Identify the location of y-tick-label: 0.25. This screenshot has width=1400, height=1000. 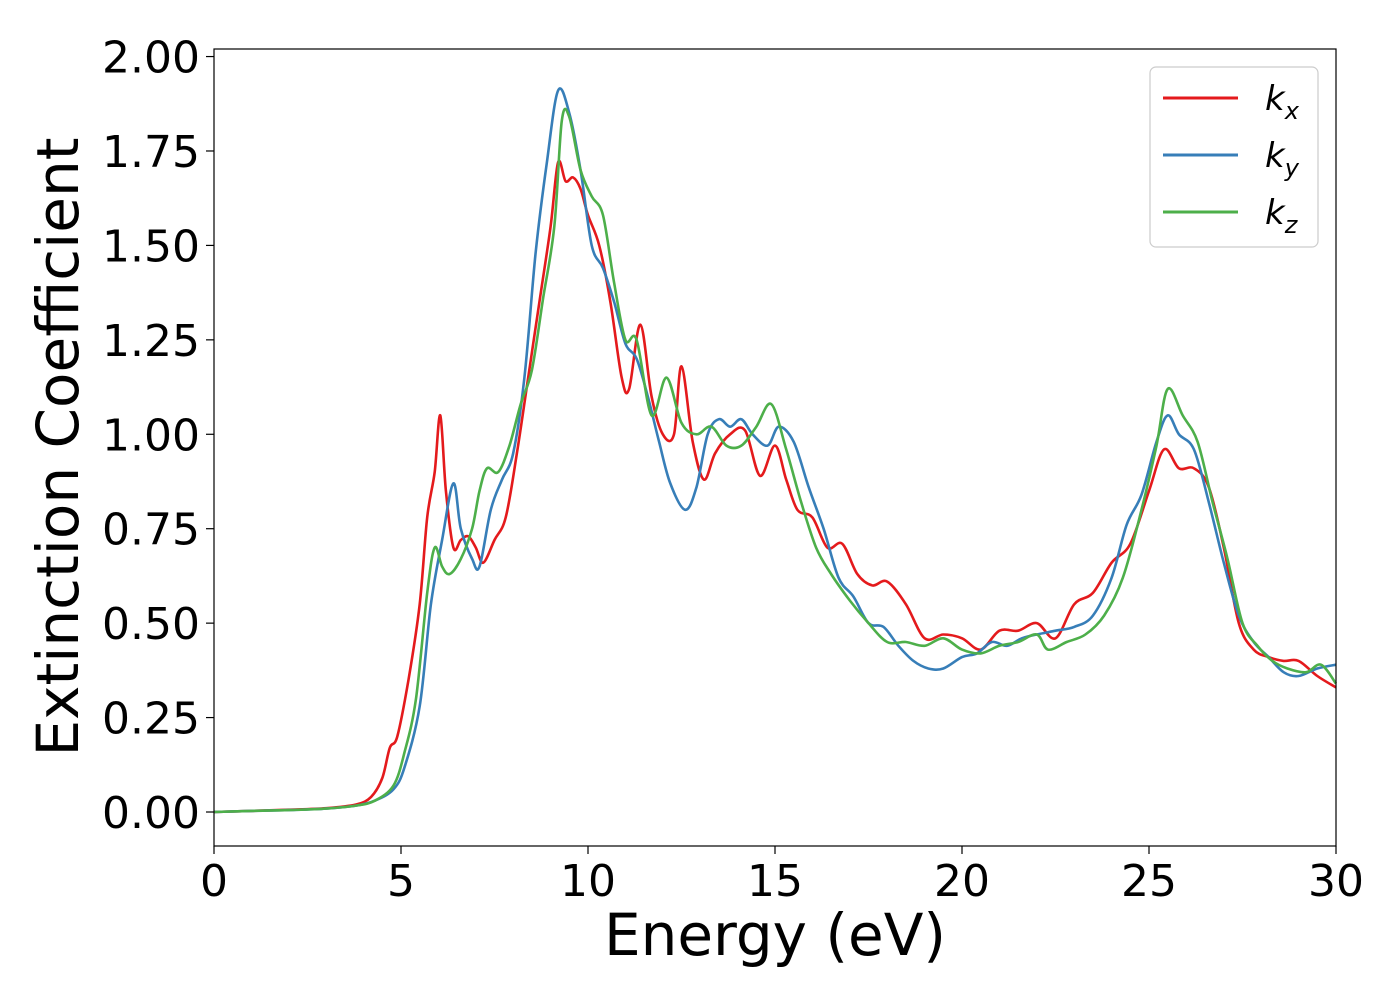
(151, 719).